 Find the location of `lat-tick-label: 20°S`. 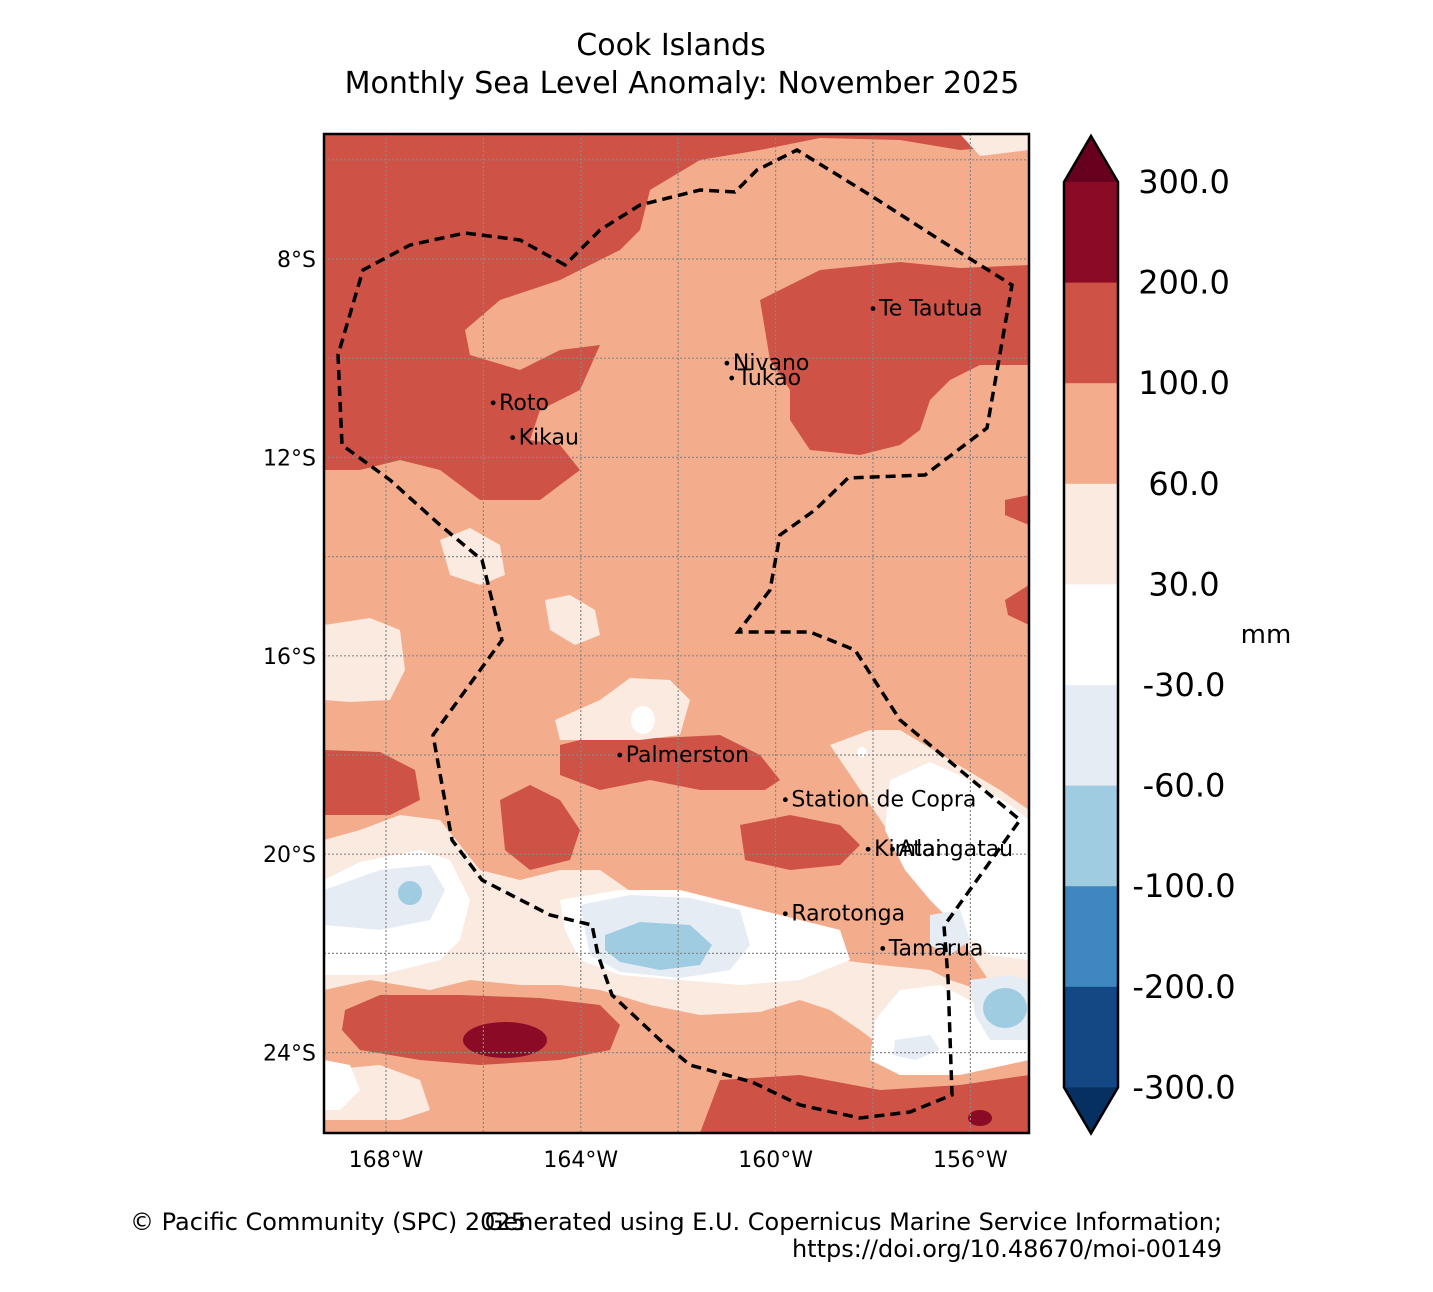

lat-tick-label: 20°S is located at coordinates (289, 855).